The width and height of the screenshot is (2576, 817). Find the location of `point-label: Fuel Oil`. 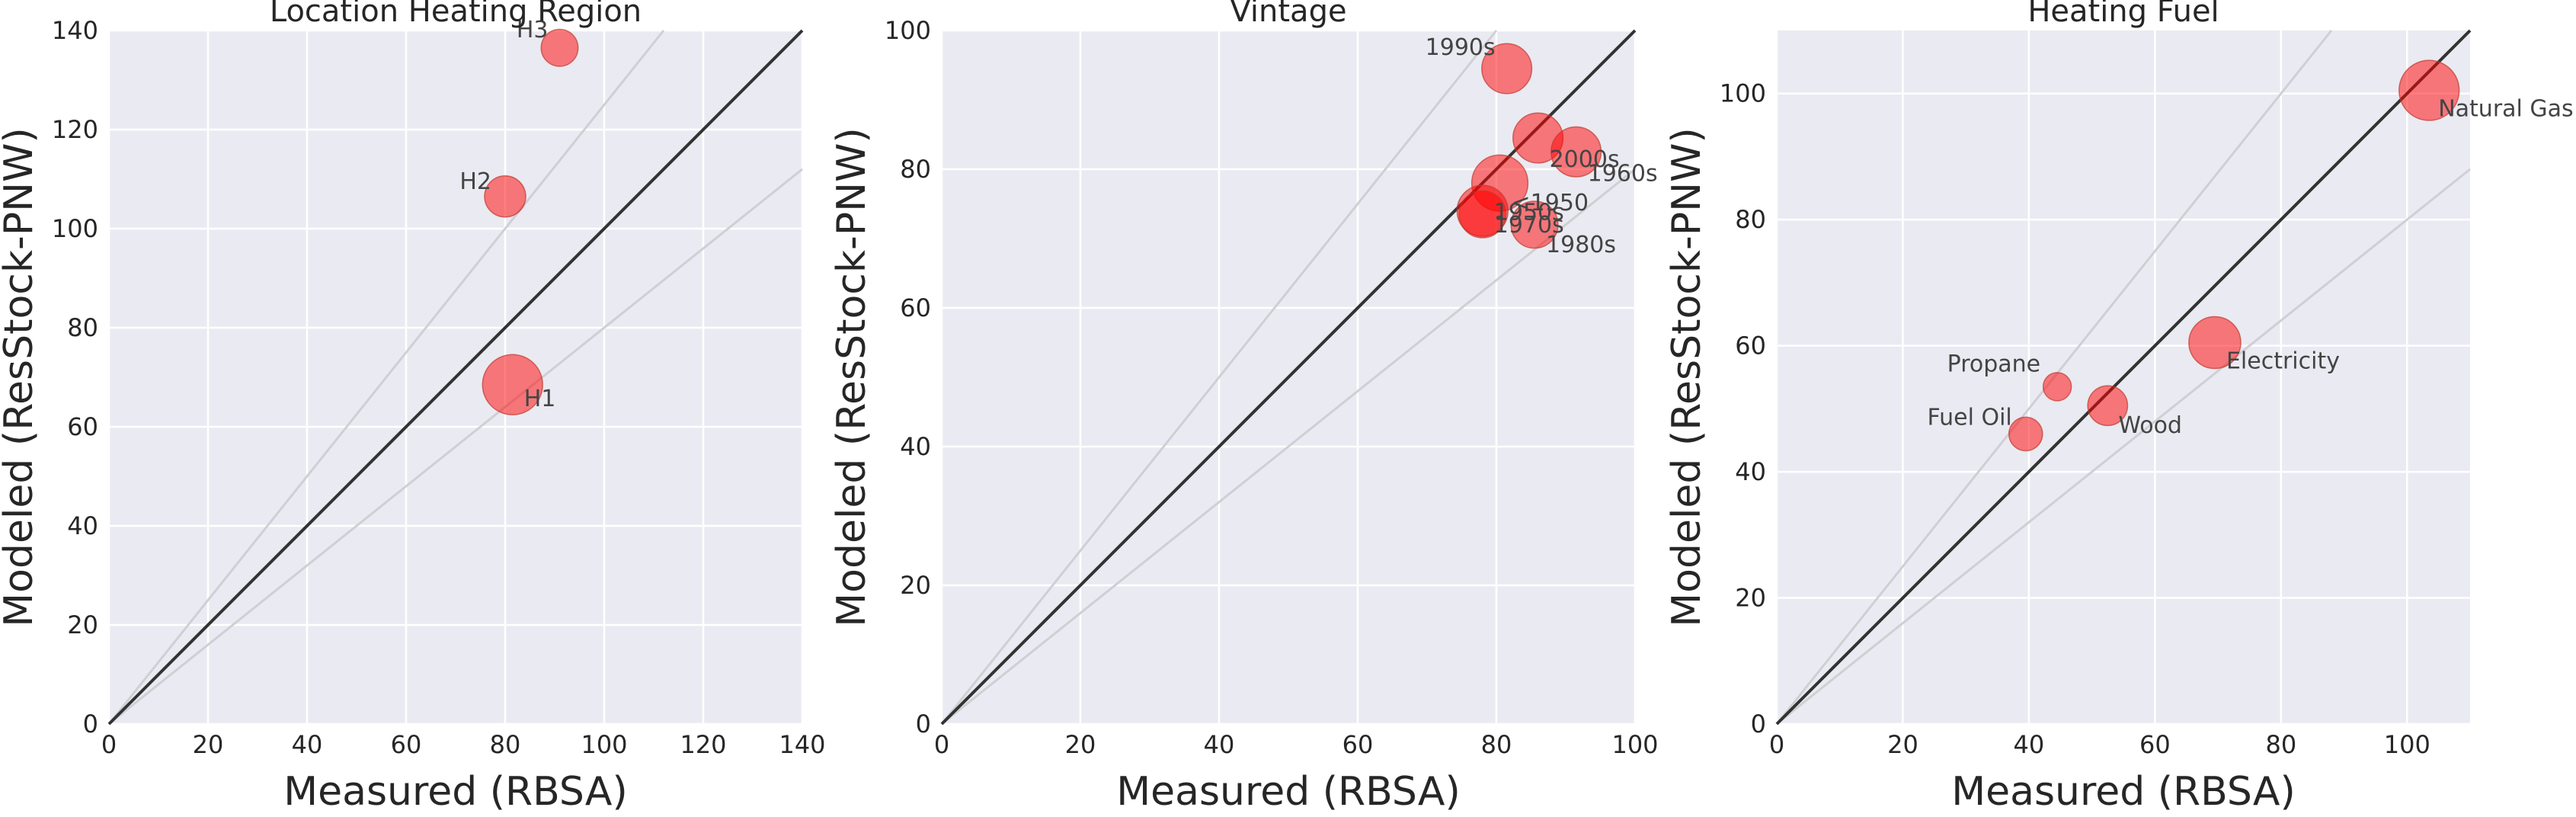

point-label: Fuel Oil is located at coordinates (1970, 417).